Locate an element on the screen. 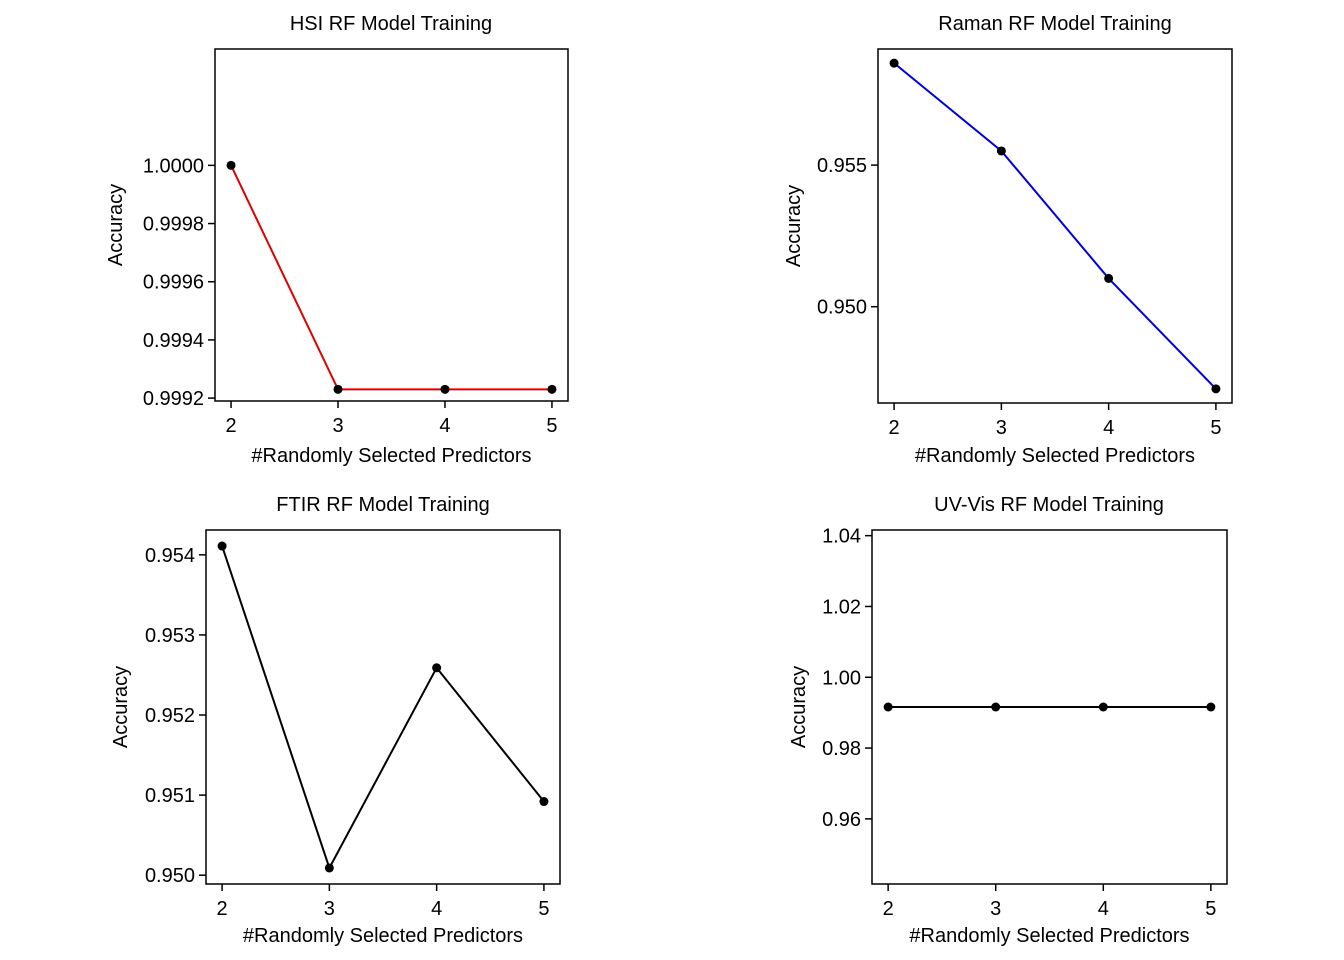 The height and width of the screenshot is (960, 1344). chart-title: UV-Vis RF Model Training is located at coordinates (1049, 505).